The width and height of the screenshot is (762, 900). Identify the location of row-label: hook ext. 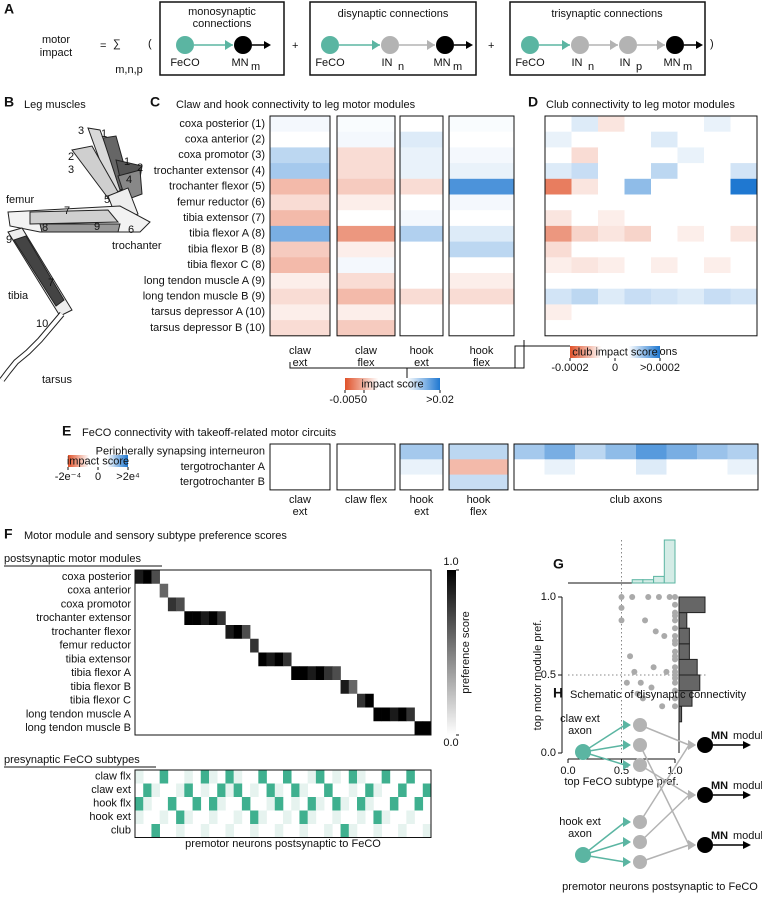
(110, 817).